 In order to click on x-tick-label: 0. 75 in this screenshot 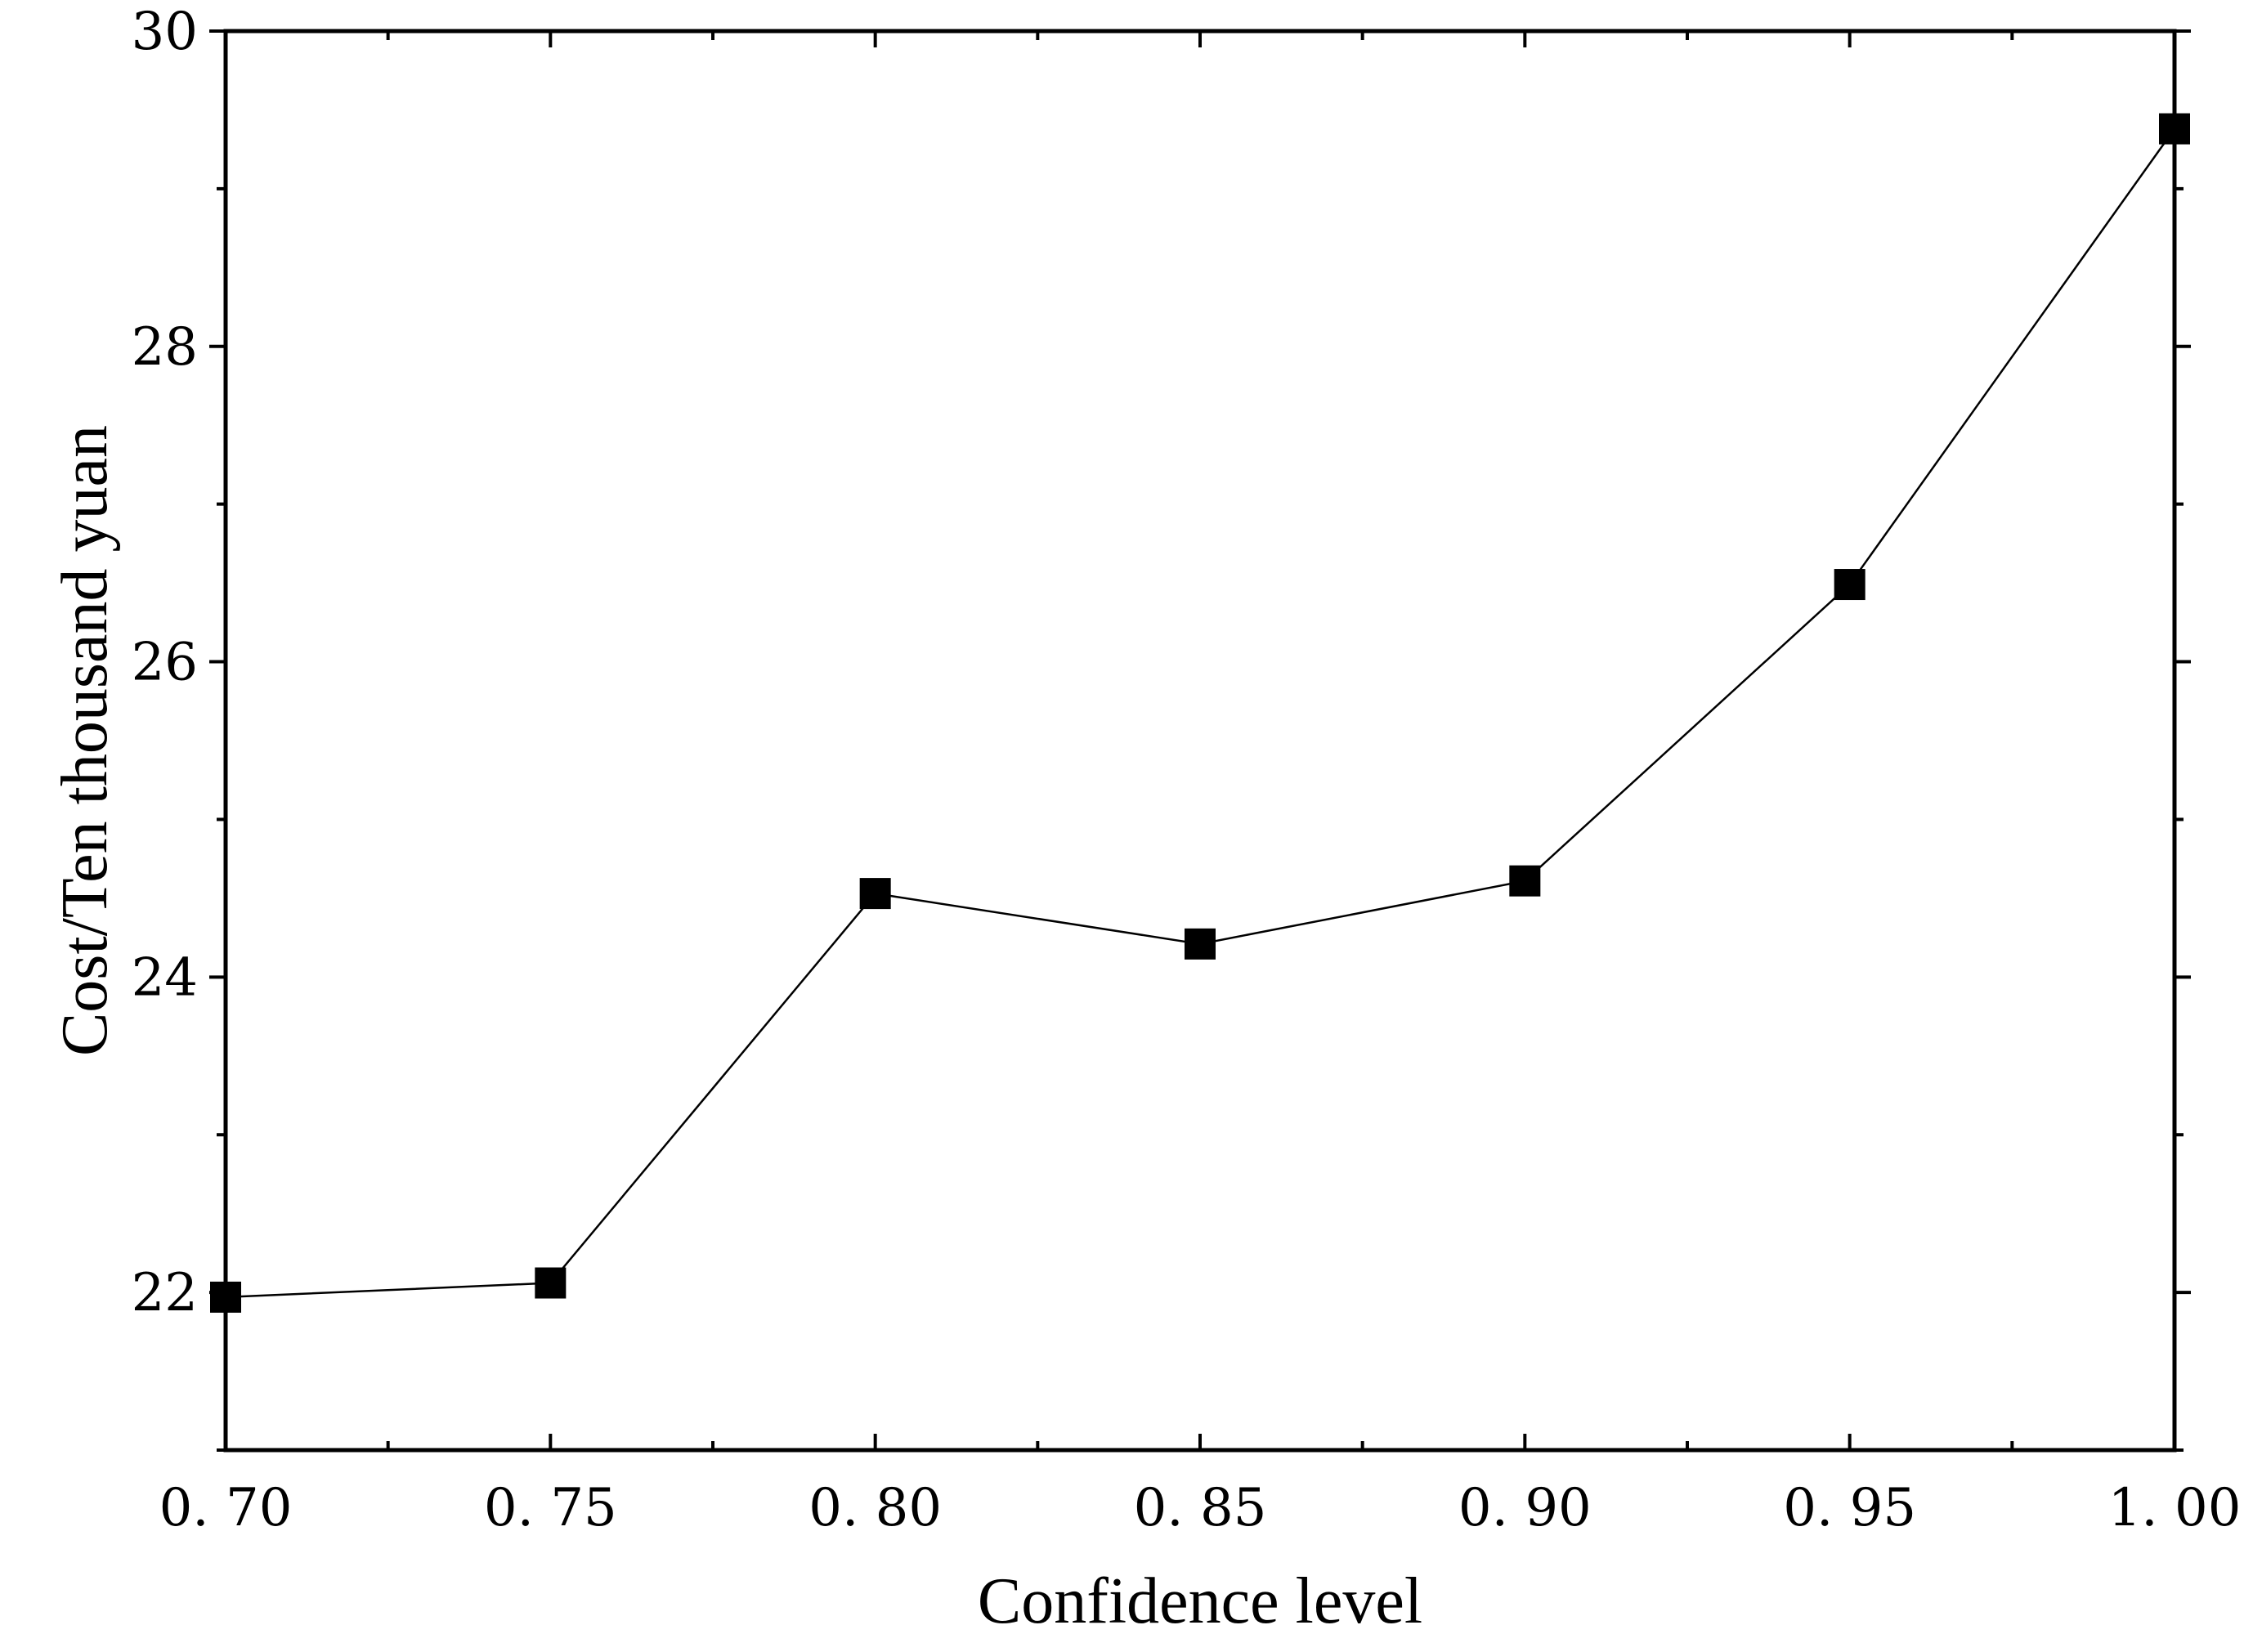, I will do `click(550, 1508)`.